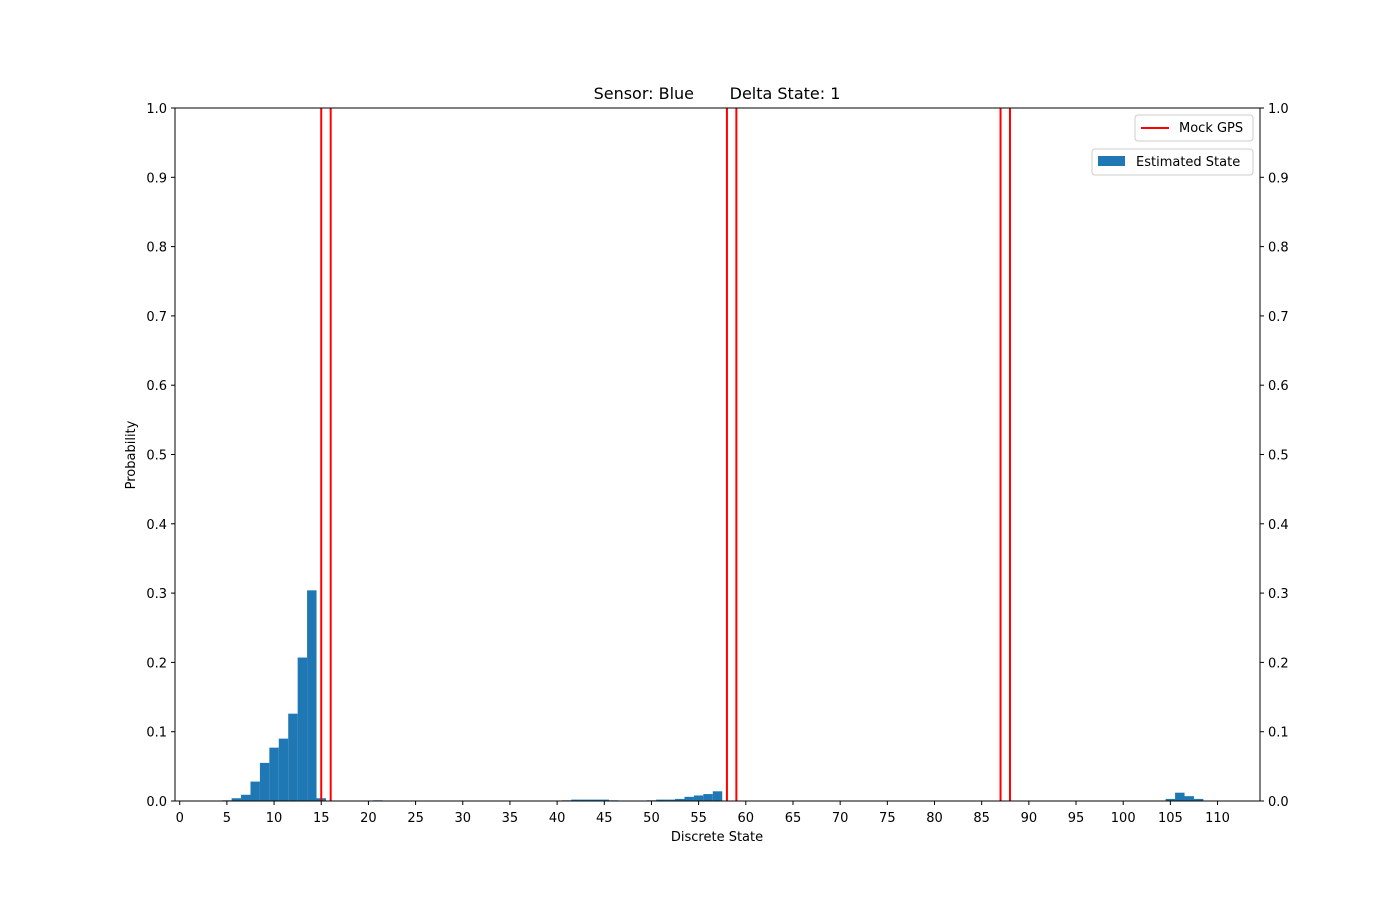 The width and height of the screenshot is (1400, 900). I want to click on y-tick-label-left: 0.7, so click(156, 317).